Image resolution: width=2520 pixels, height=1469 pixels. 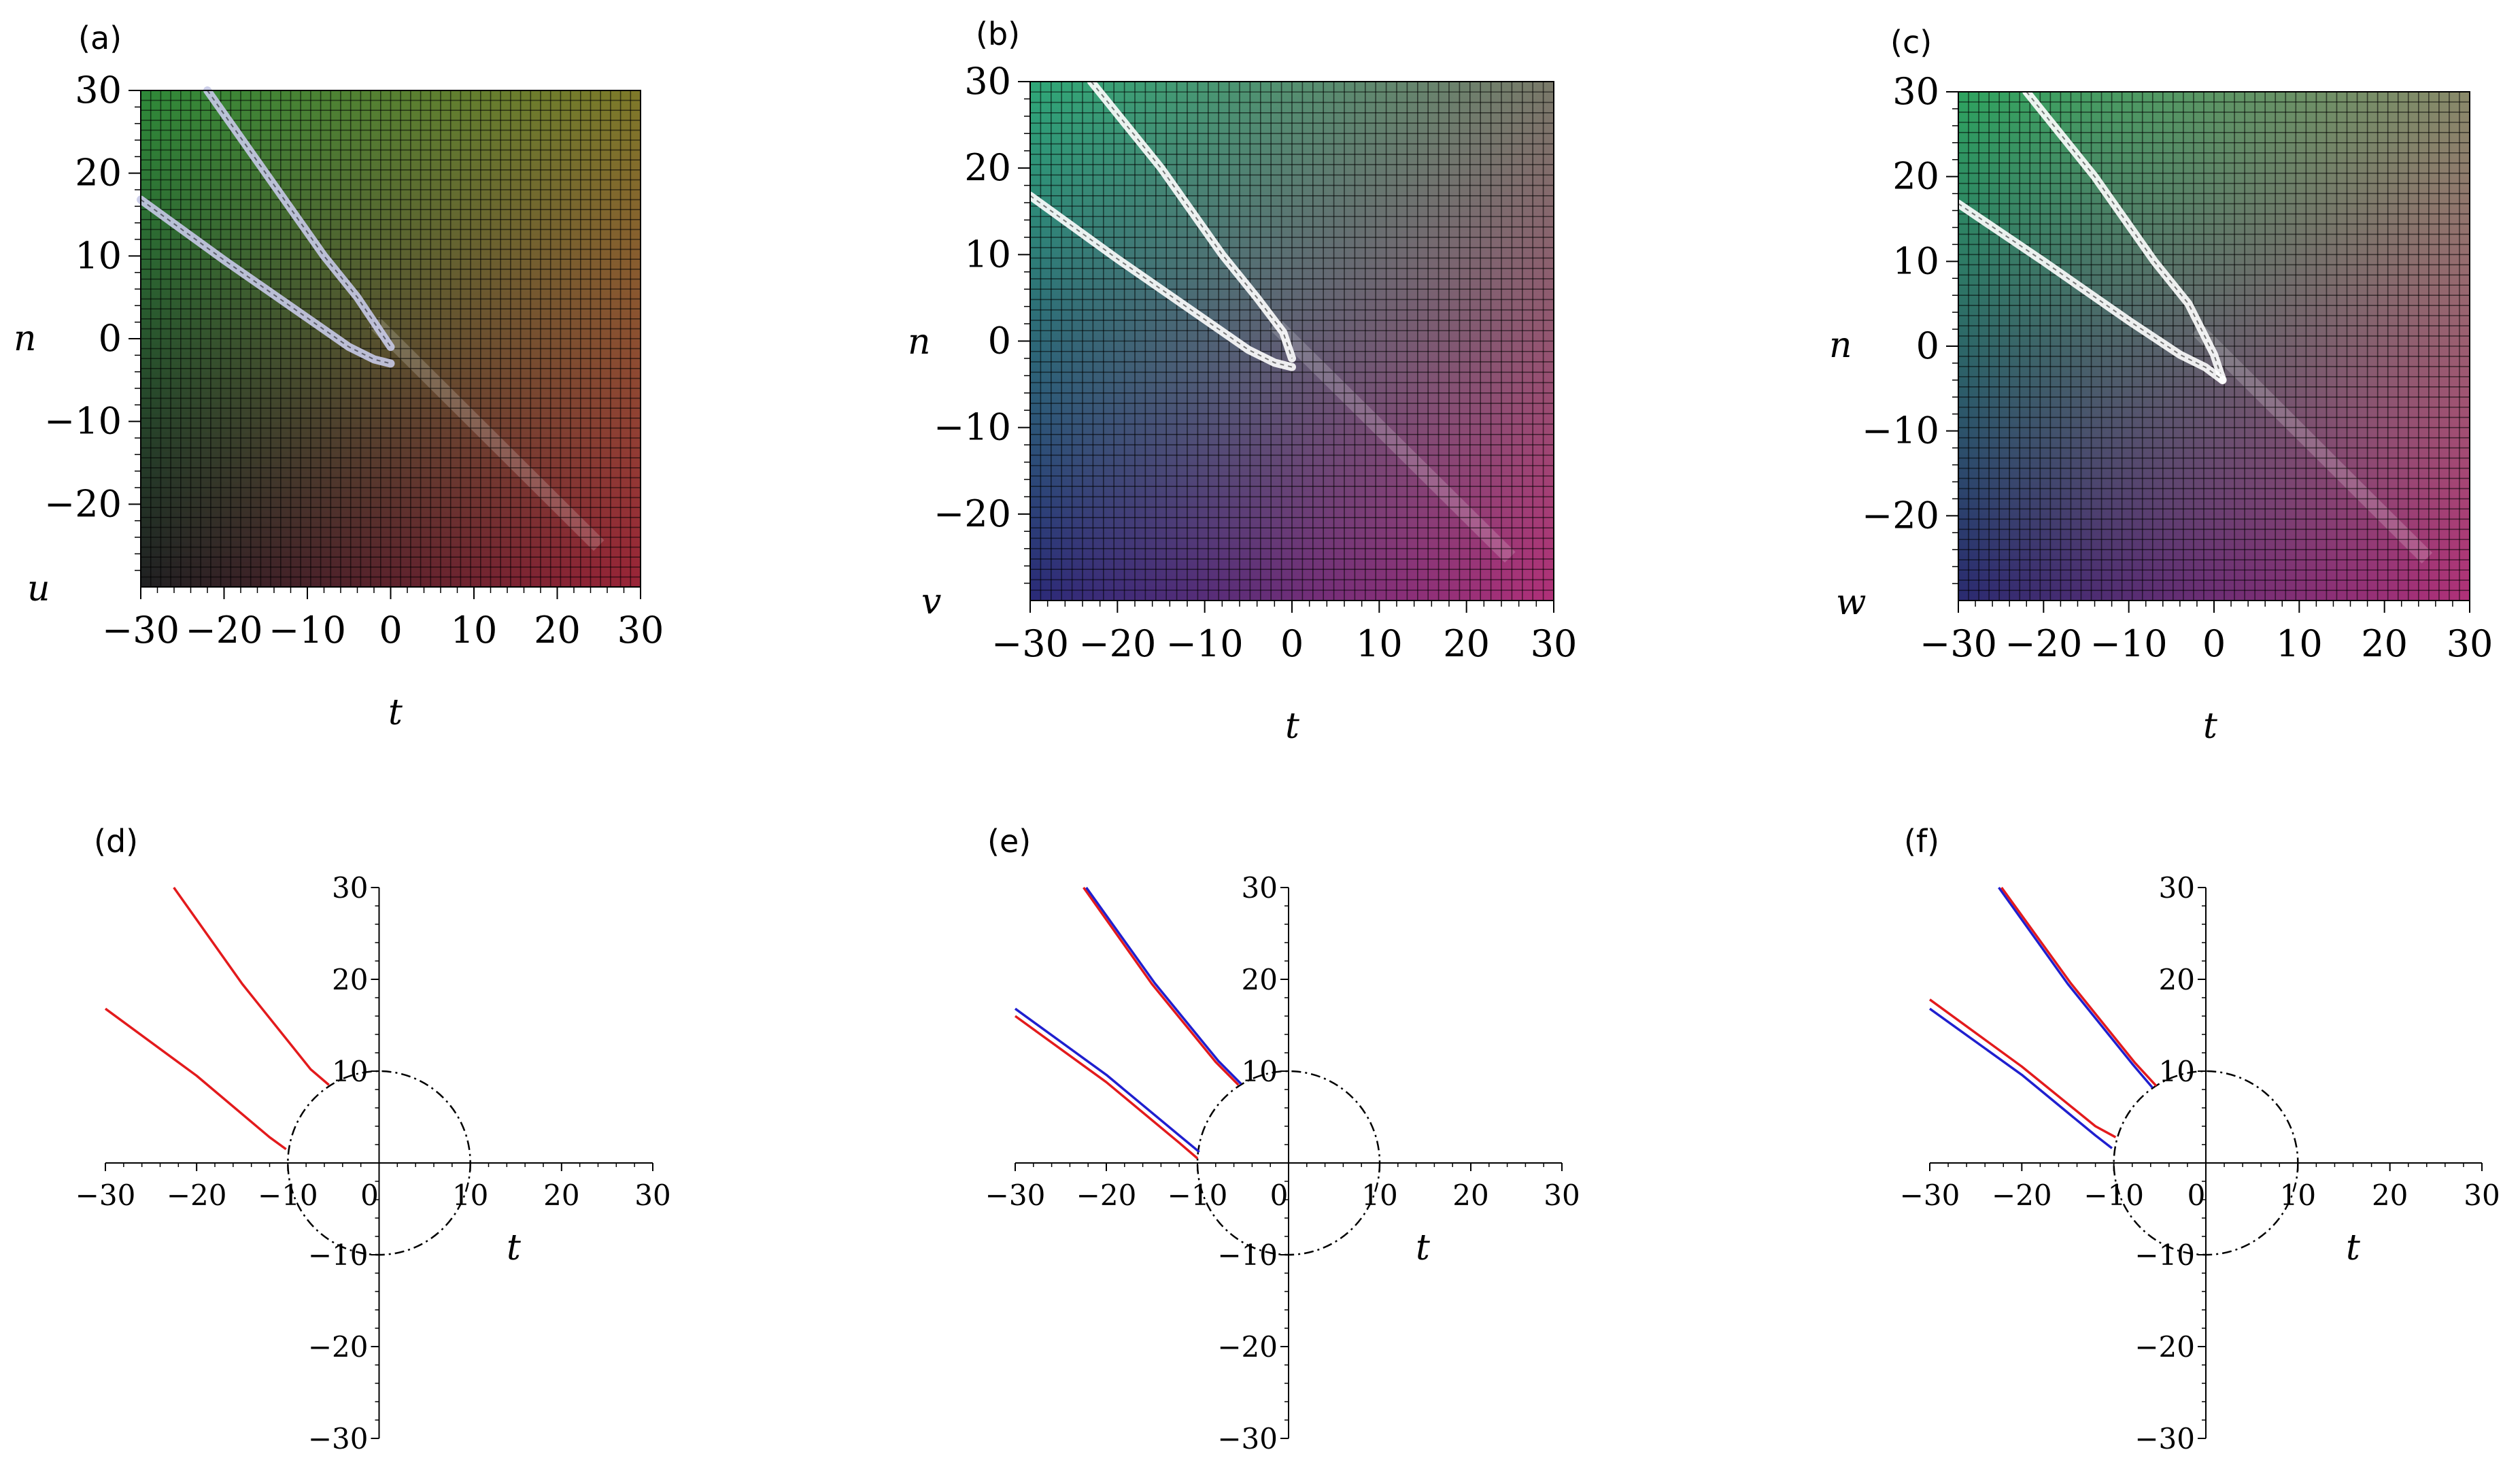 What do you see at coordinates (1423, 1248) in the screenshot?
I see `x-axis-label-e: t` at bounding box center [1423, 1248].